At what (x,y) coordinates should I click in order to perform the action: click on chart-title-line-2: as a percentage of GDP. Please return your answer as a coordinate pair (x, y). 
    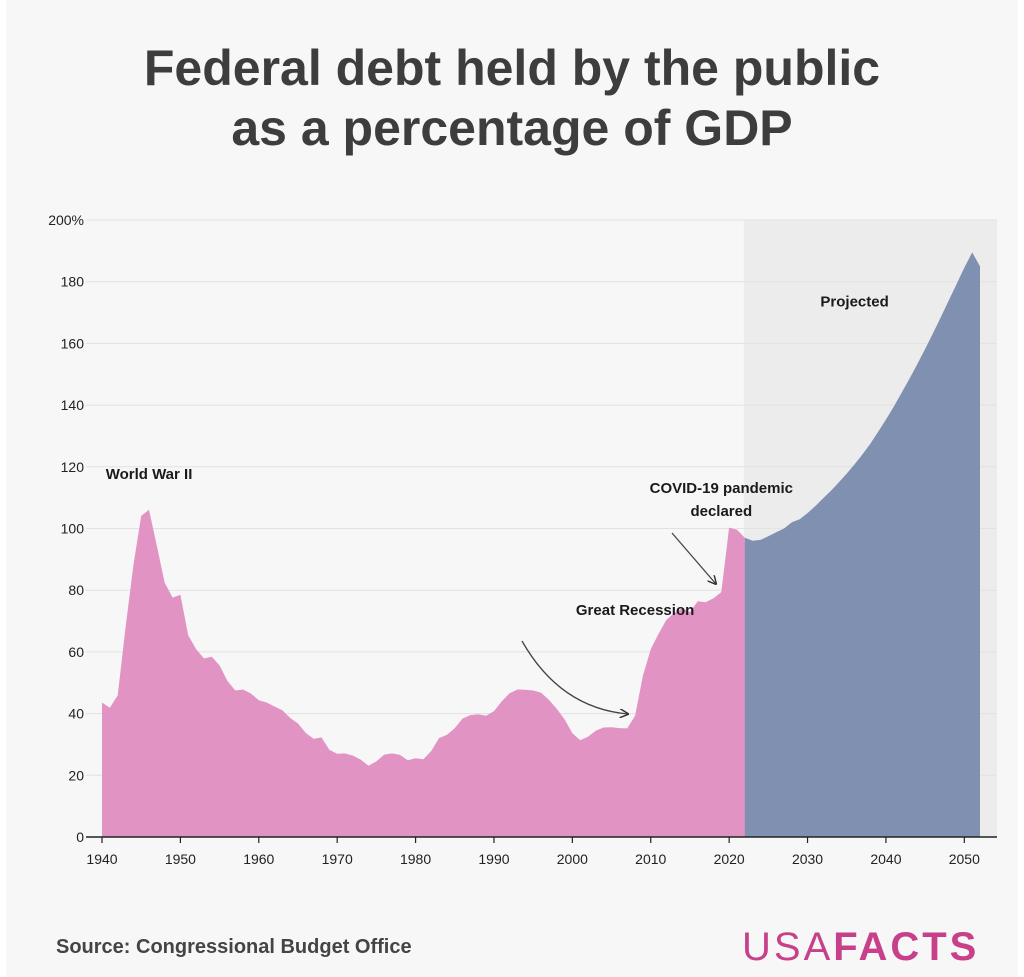
    Looking at the image, I should click on (512, 128).